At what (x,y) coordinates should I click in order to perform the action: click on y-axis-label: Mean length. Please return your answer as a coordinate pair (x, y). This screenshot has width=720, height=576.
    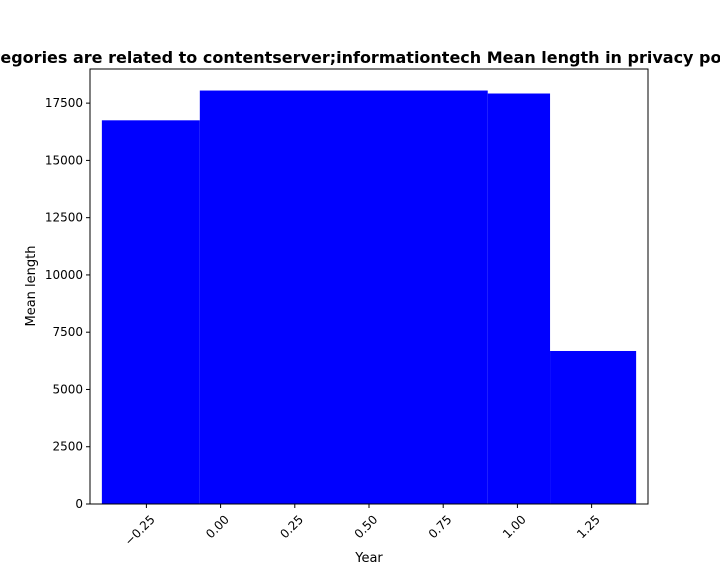
    Looking at the image, I should click on (31, 286).